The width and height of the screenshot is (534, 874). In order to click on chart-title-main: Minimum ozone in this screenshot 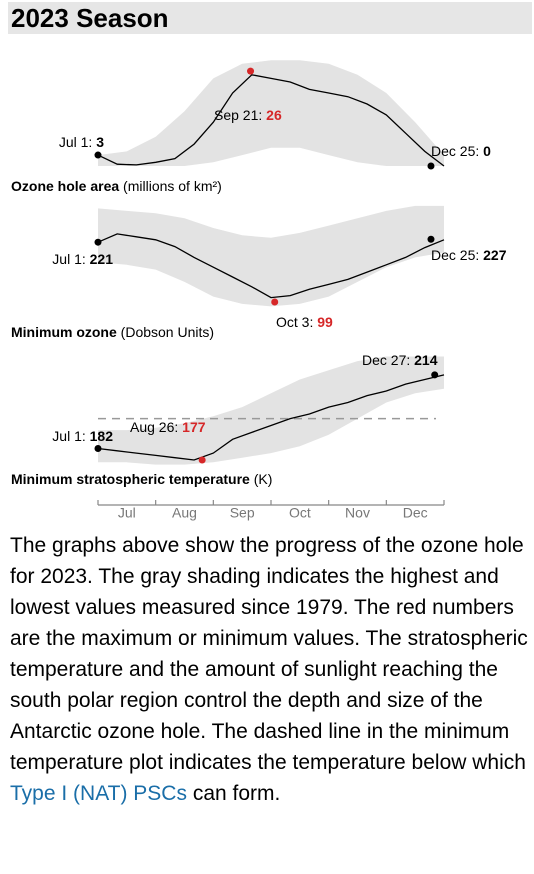, I will do `click(64, 332)`.